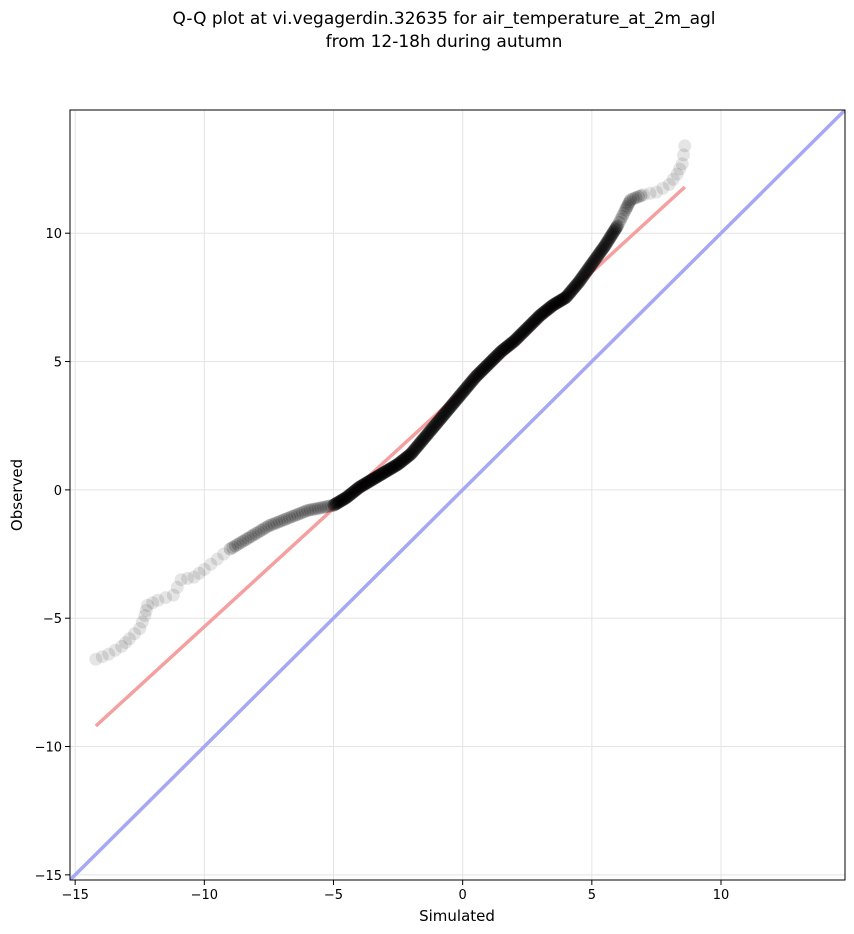 The width and height of the screenshot is (854, 934). What do you see at coordinates (58, 363) in the screenshot?
I see `y-tick-label: 5` at bounding box center [58, 363].